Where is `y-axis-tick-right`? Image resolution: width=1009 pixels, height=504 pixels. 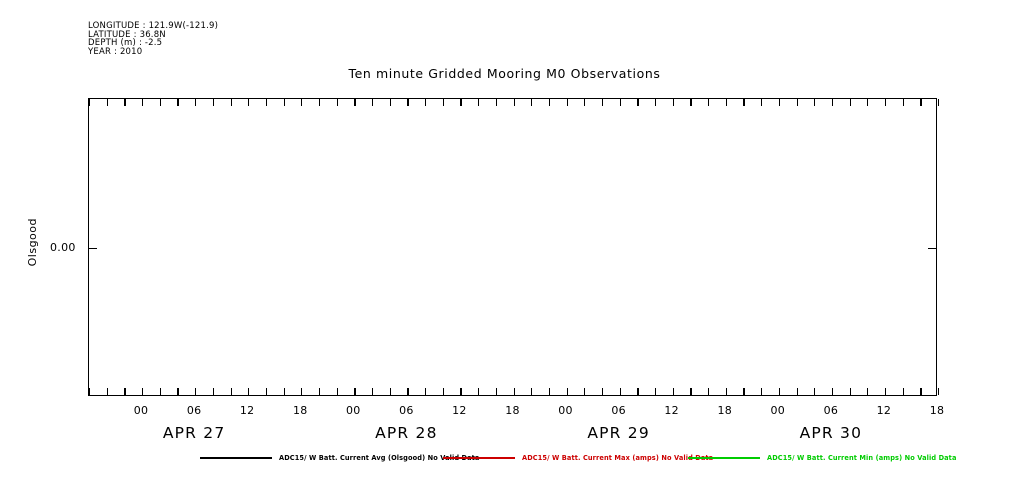 y-axis-tick-right is located at coordinates (932, 249).